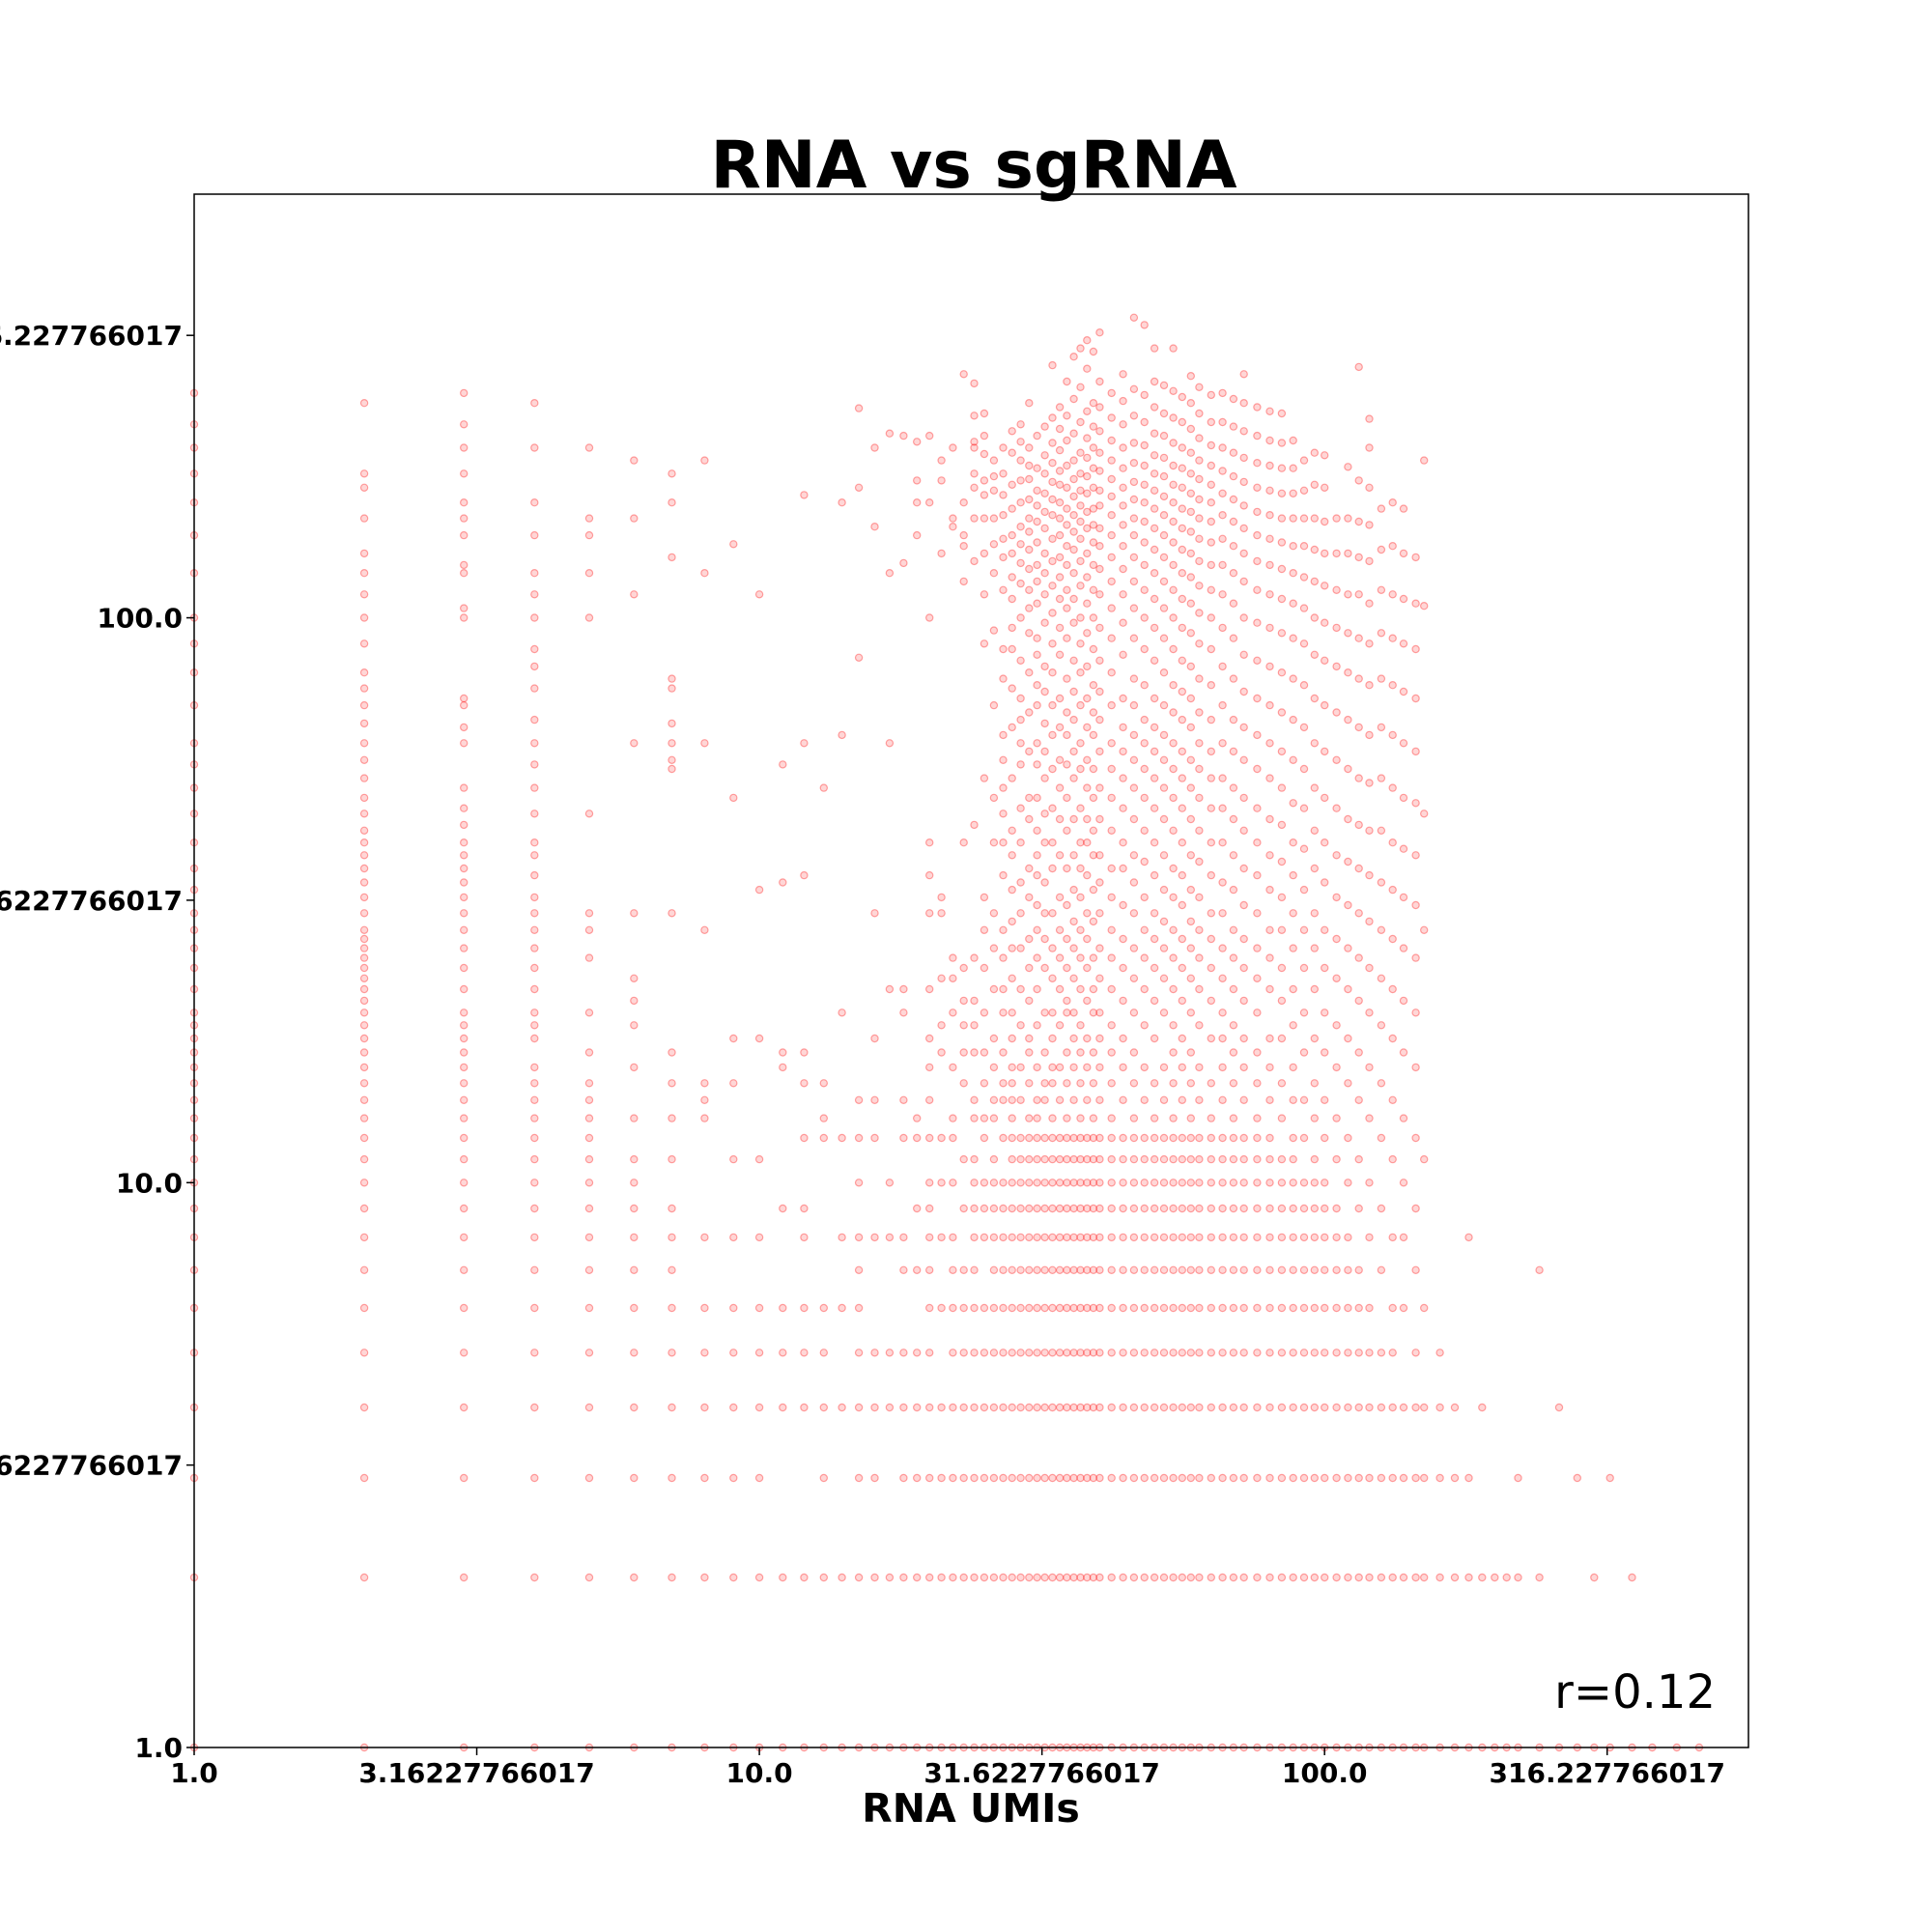 This screenshot has width=1932, height=1932. I want to click on data-point-1955, so click(1381, 978).